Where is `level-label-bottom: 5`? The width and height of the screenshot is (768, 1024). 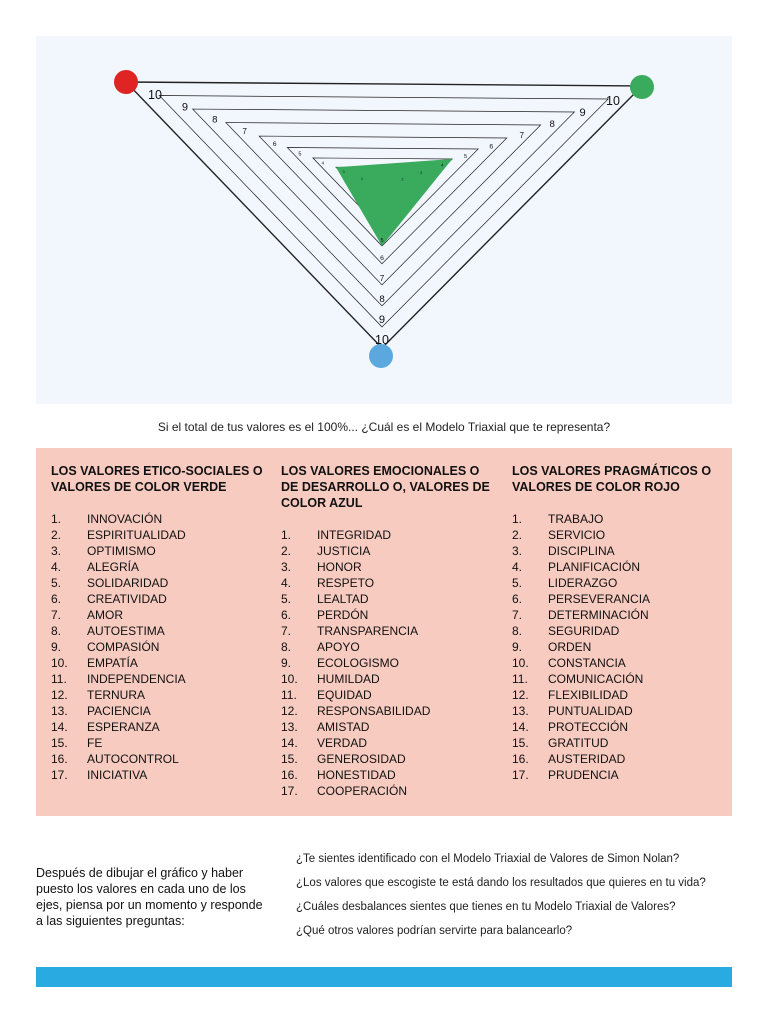 level-label-bottom: 5 is located at coordinates (381, 241).